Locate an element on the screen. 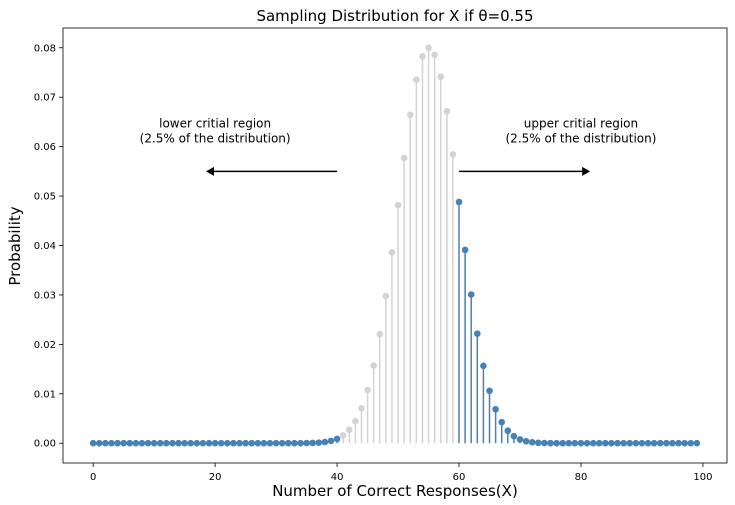 The image size is (735, 505). y-tick-label: 0.03 is located at coordinates (45, 295).